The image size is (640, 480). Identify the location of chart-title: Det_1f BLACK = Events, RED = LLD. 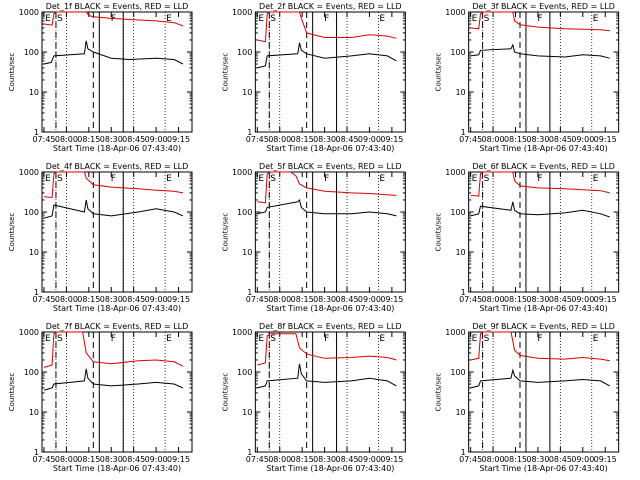
(117, 6).